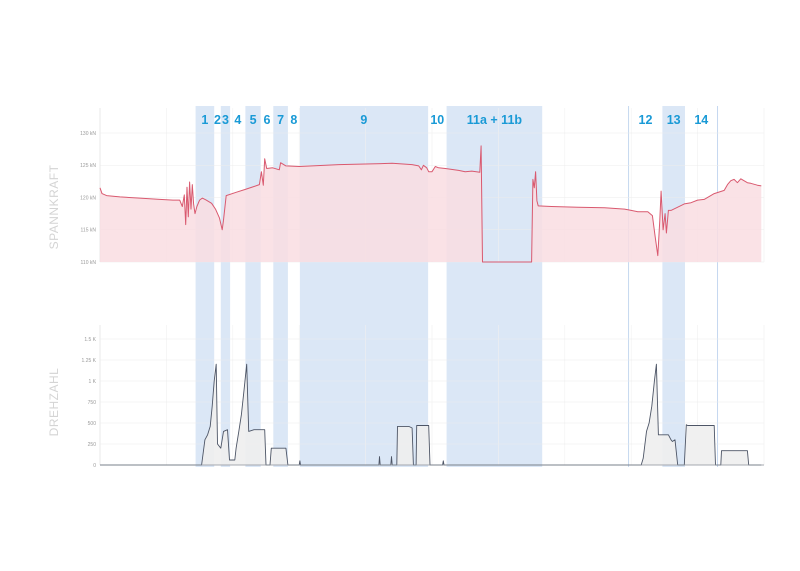 The image size is (800, 571). Describe the element at coordinates (88, 198) in the screenshot. I see `y-tick-label: 120 kN` at that location.